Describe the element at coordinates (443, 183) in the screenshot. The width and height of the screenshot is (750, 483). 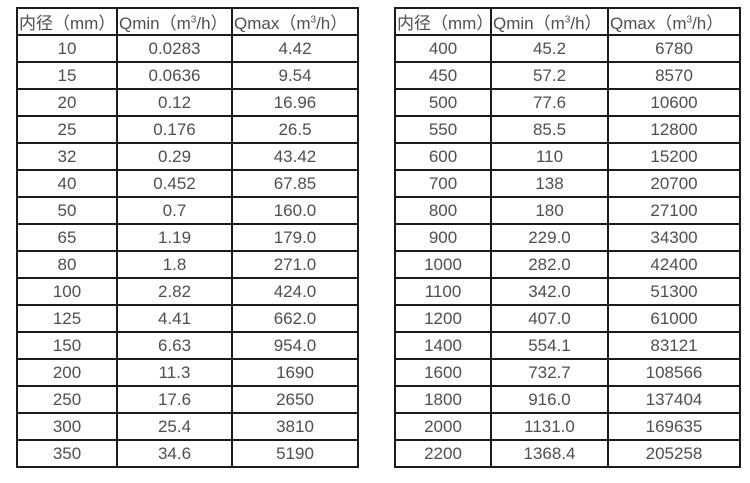
I see `cell: 700` at that location.